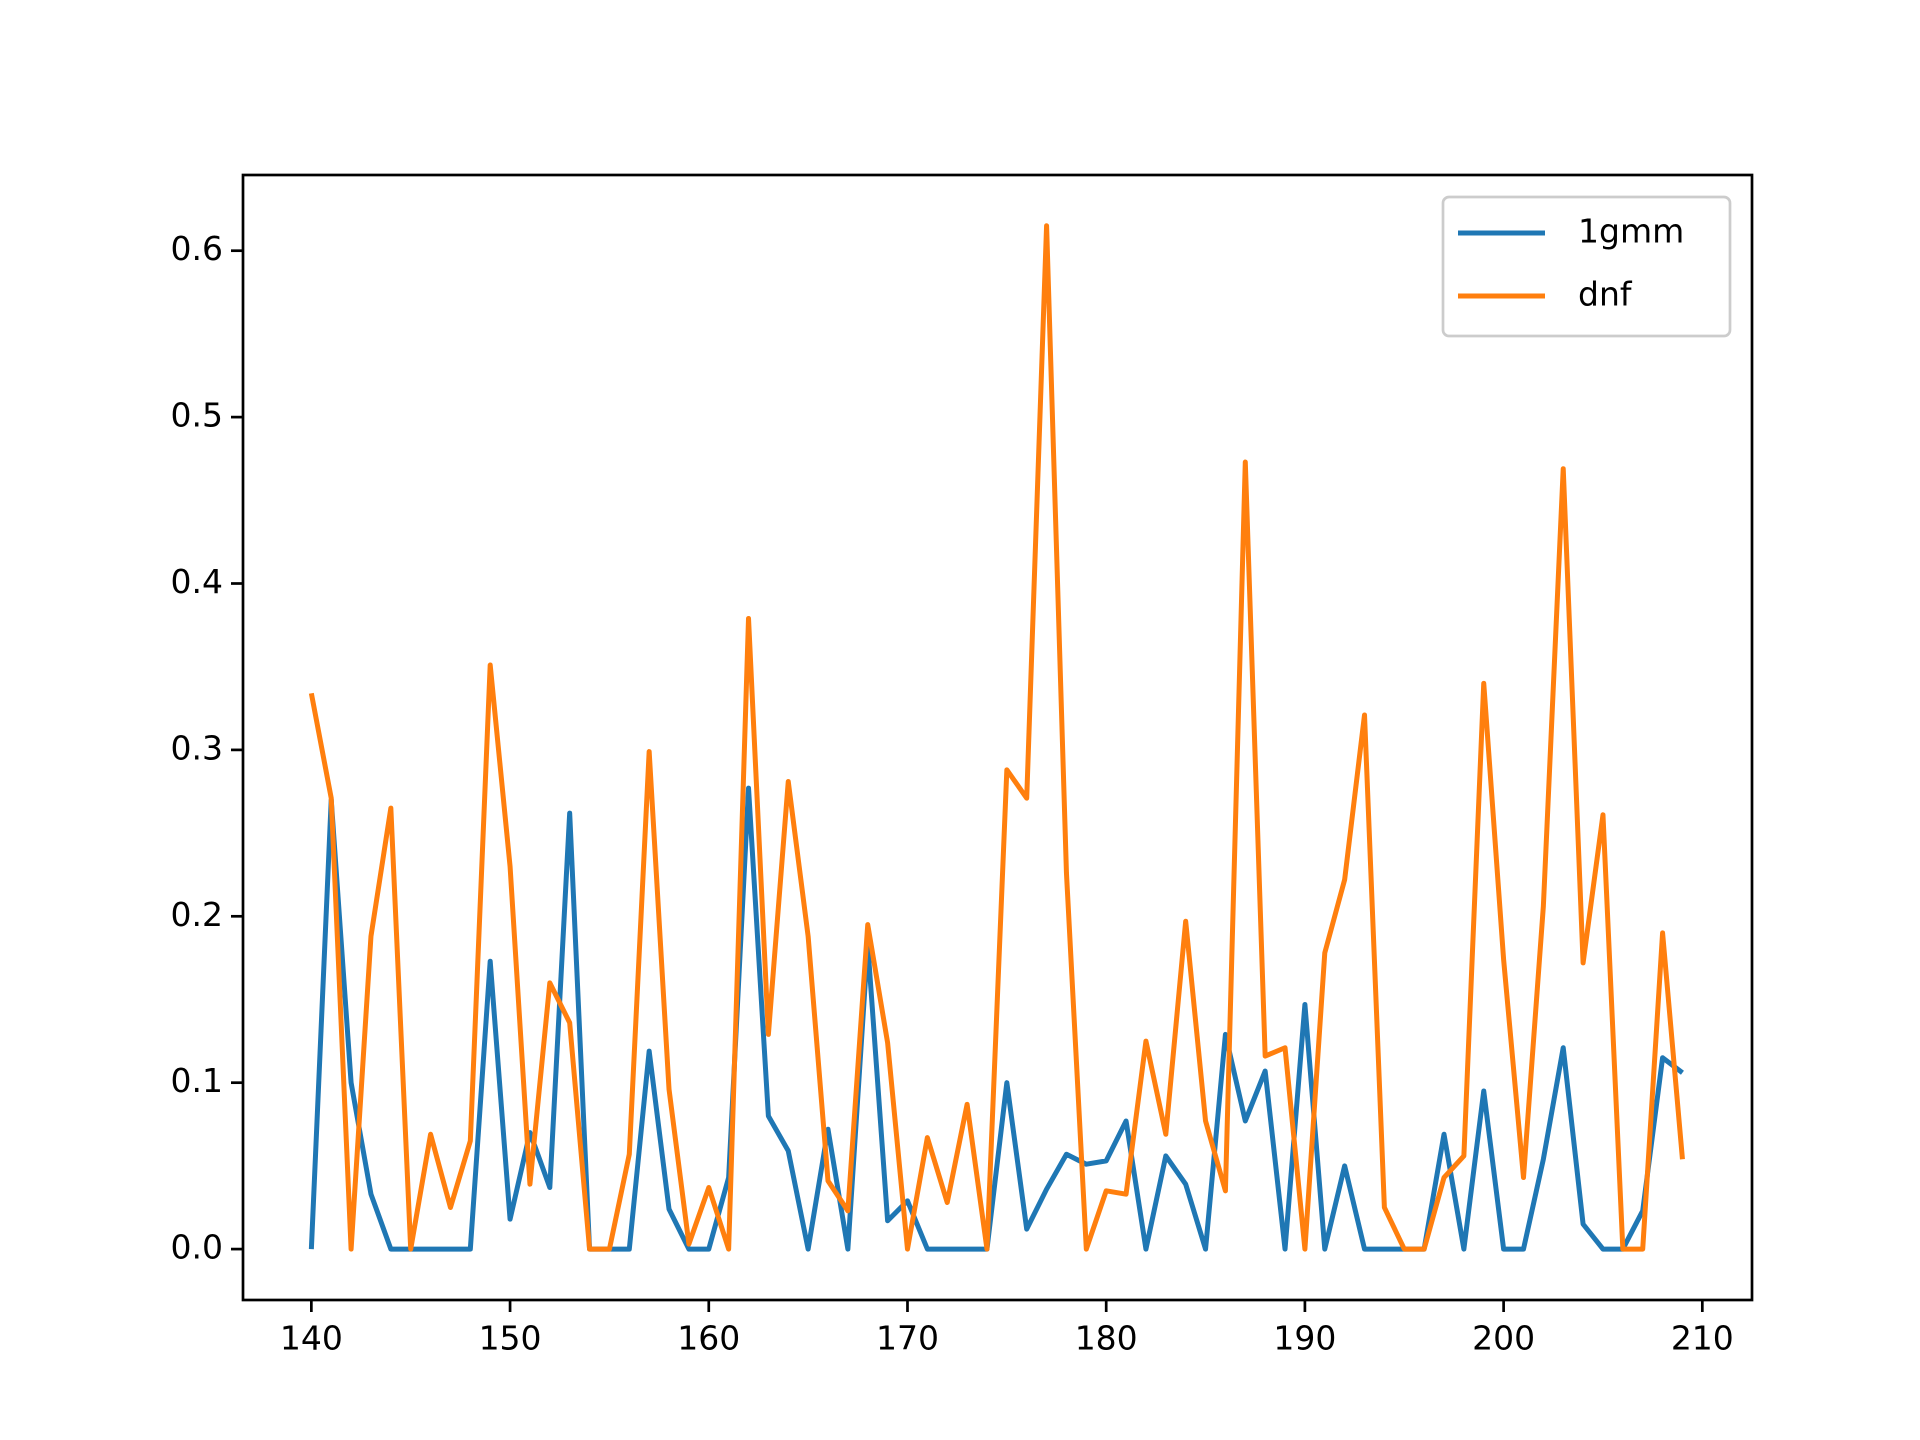  What do you see at coordinates (708, 1338) in the screenshot?
I see `x-tick-label: 160` at bounding box center [708, 1338].